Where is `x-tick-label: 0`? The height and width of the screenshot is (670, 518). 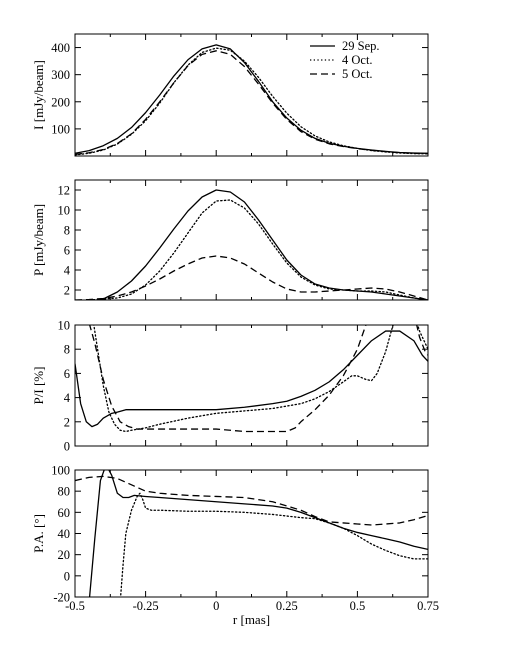
x-tick-label: 0 is located at coordinates (216, 606).